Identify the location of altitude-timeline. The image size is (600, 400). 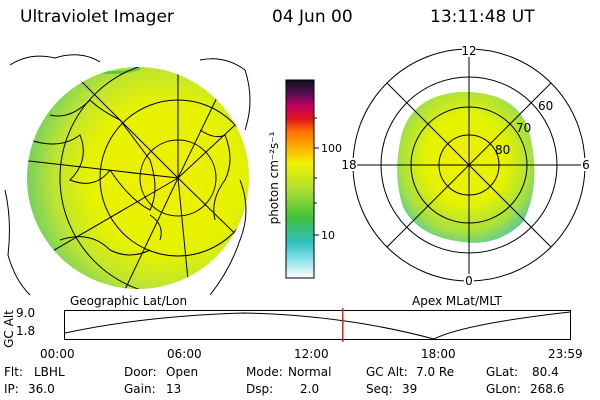
(317, 325).